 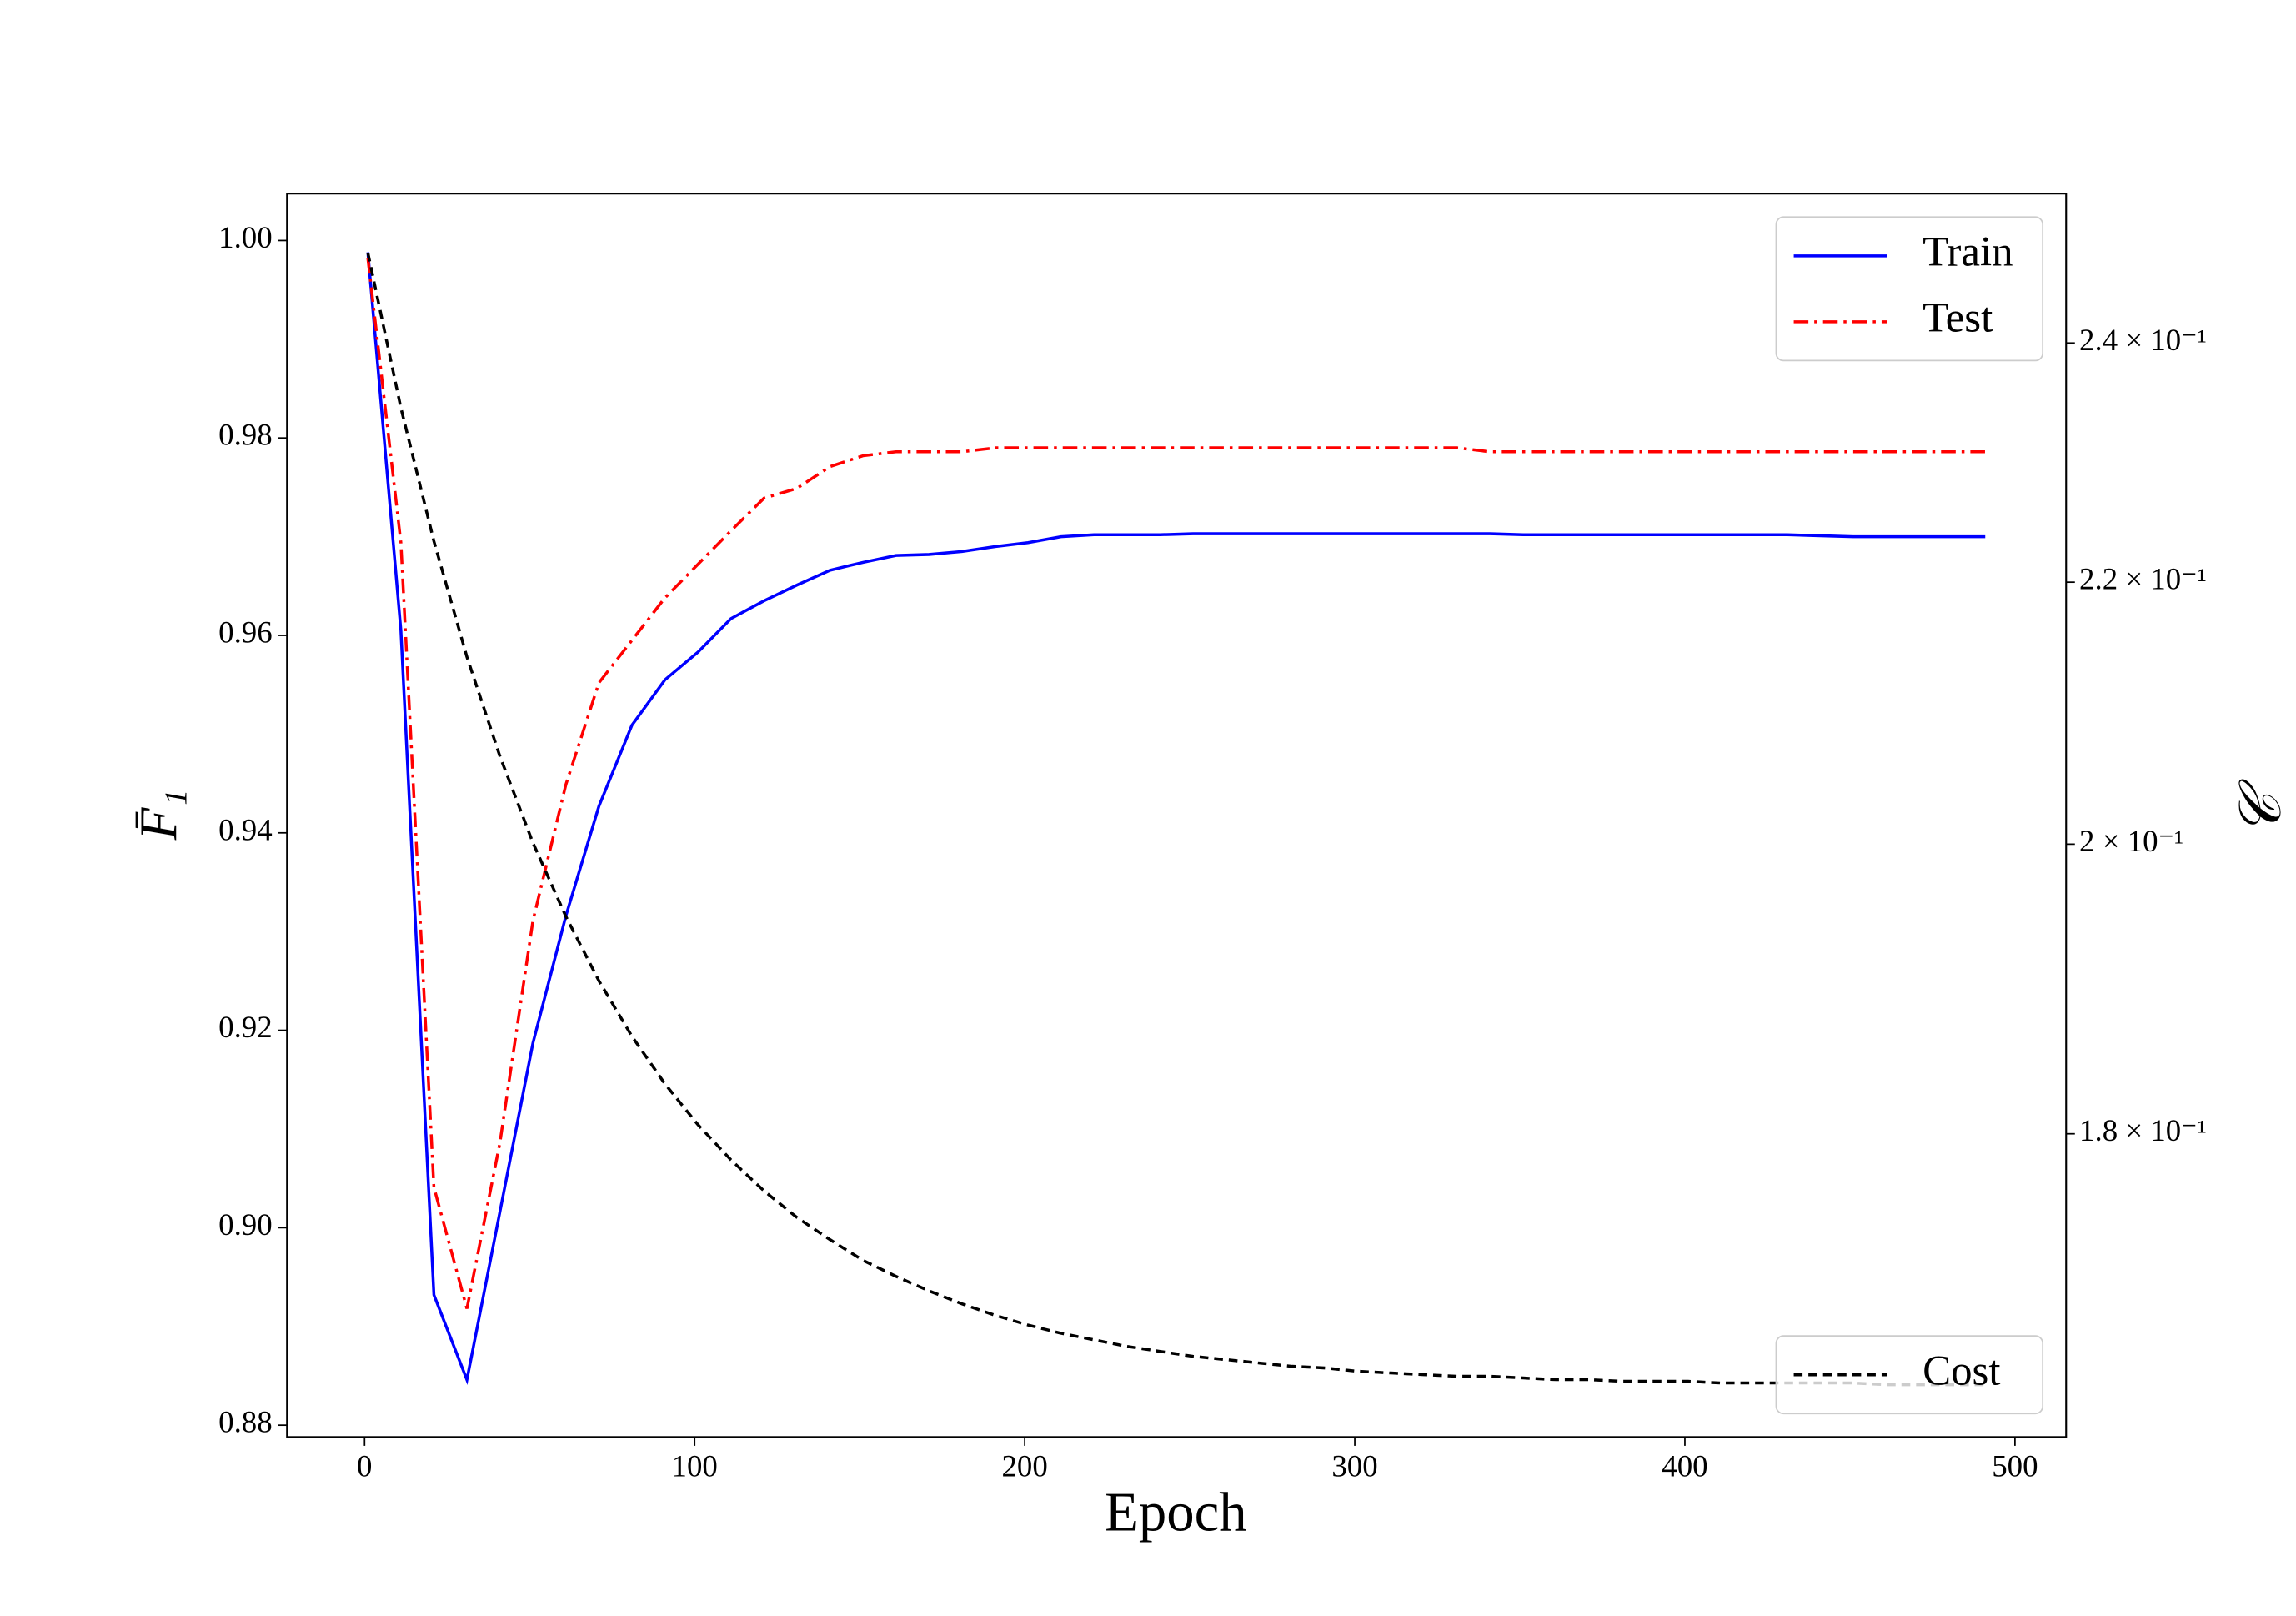 What do you see at coordinates (245, 829) in the screenshot?
I see `y-tick-label: 0.94` at bounding box center [245, 829].